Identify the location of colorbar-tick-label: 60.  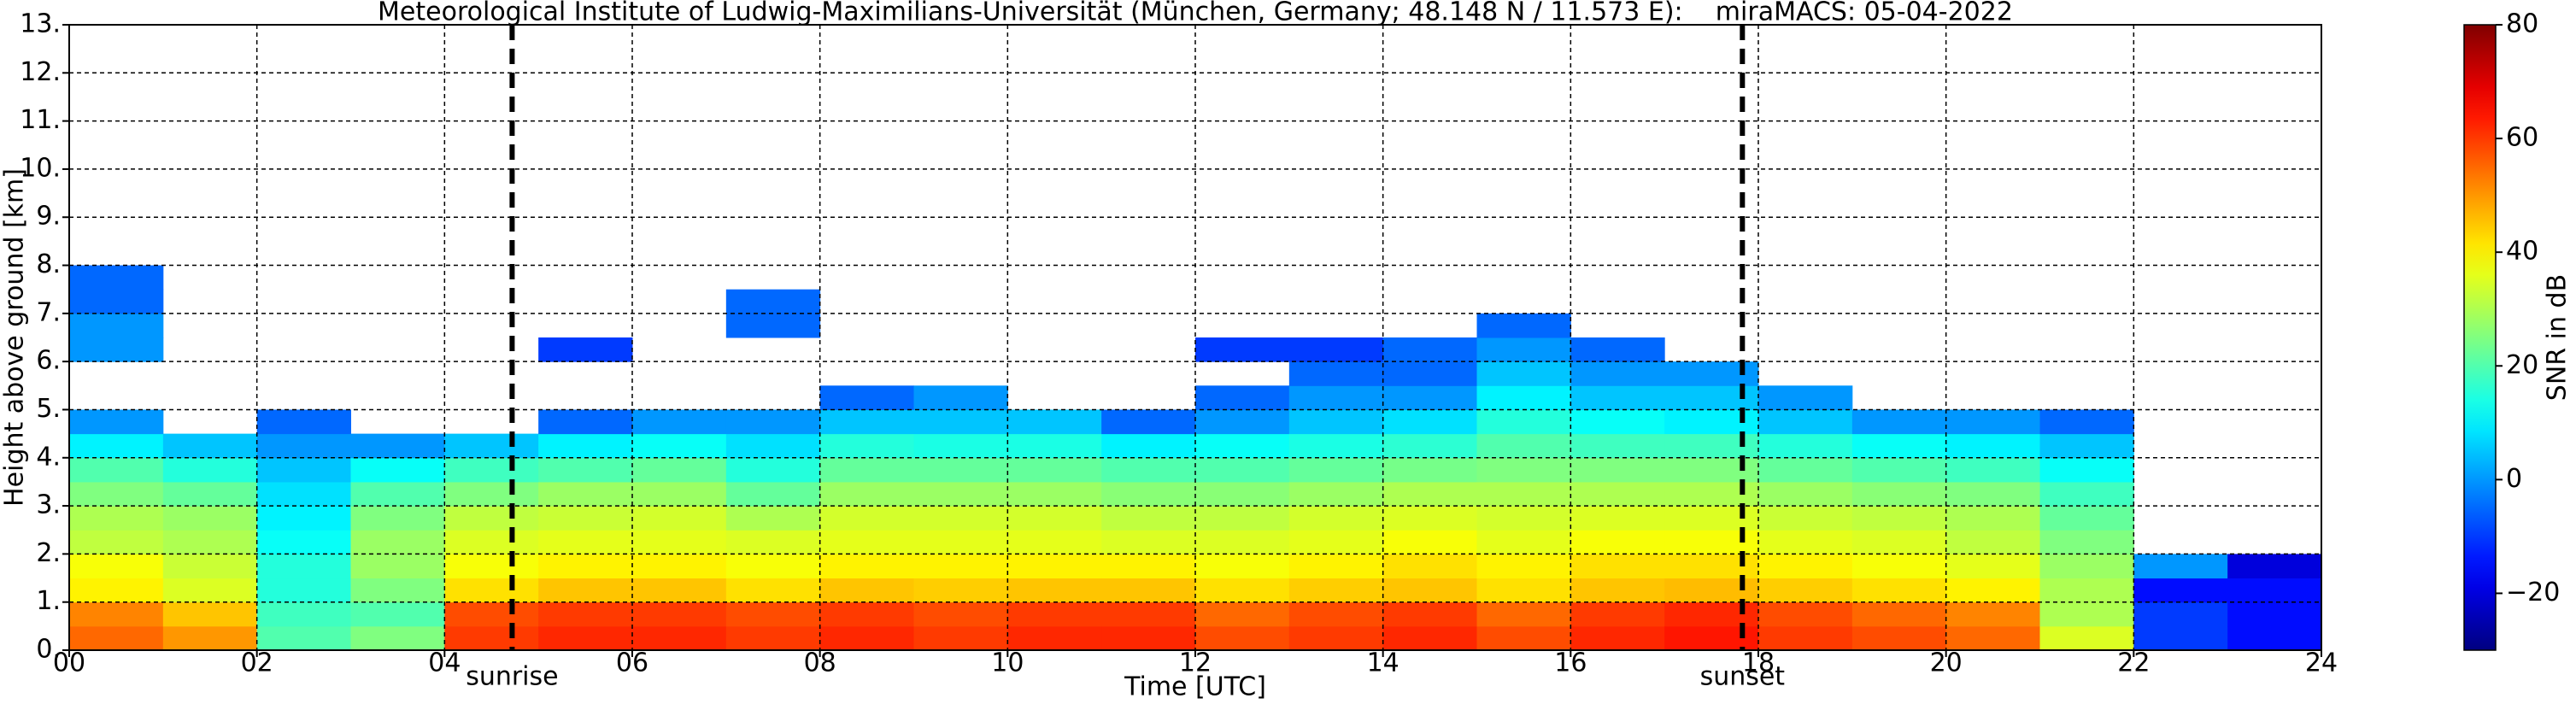
(2522, 138).